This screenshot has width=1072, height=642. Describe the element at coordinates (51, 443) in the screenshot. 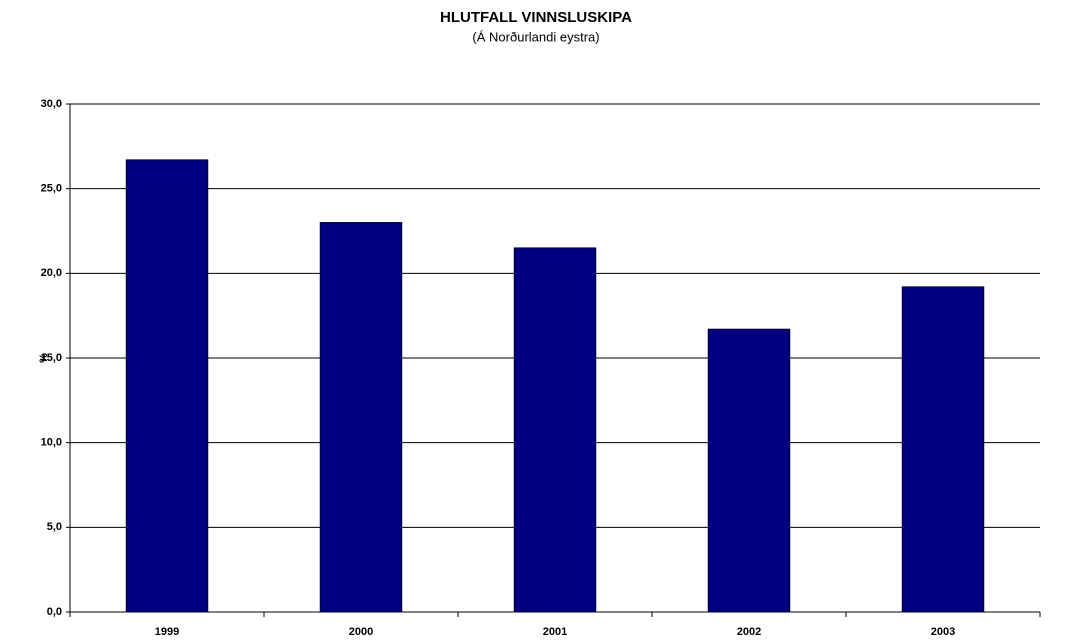

I see `y-tick-label: 10,0` at that location.